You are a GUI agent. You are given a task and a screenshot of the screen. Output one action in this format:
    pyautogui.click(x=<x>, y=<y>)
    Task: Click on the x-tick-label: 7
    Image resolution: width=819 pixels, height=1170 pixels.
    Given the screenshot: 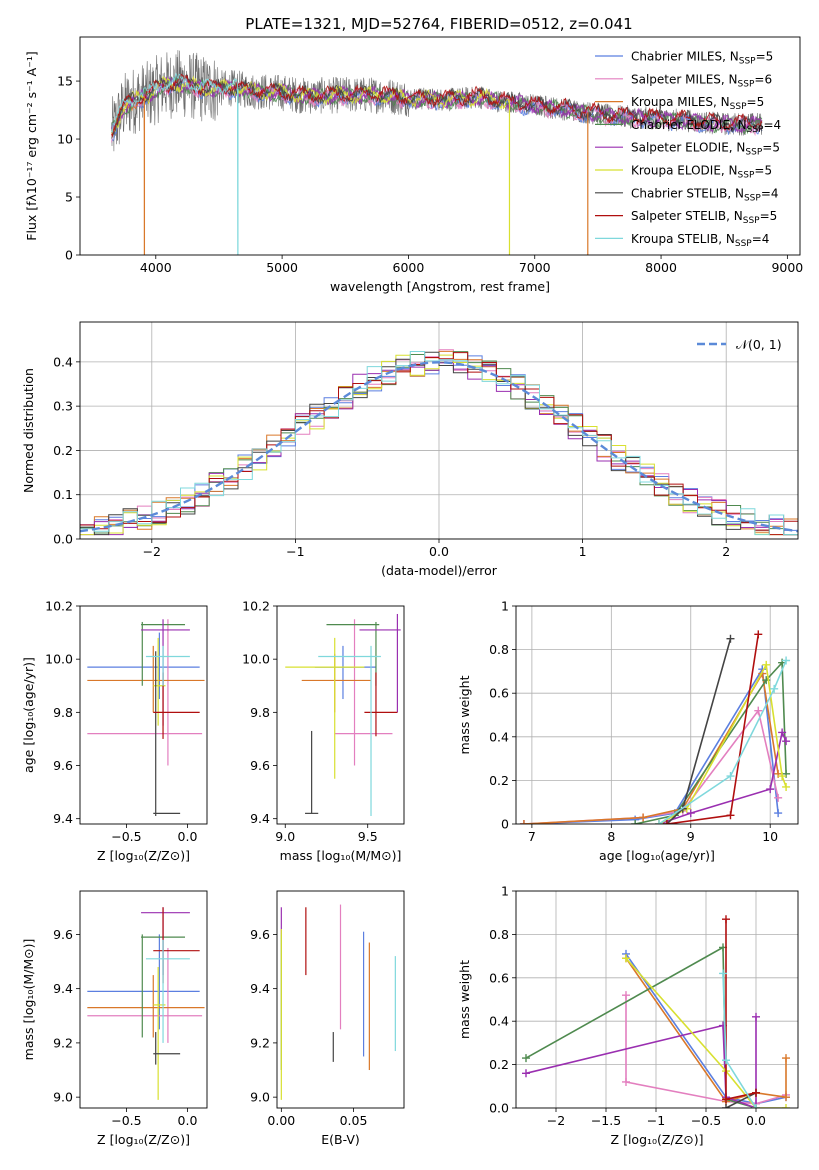 What is the action you would take?
    pyautogui.click(x=532, y=836)
    